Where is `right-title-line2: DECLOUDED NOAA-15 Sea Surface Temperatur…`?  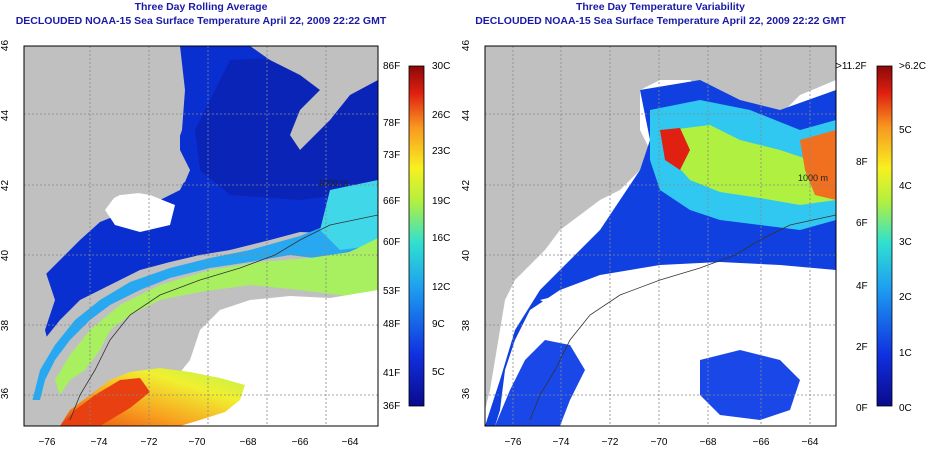
right-title-line2: DECLOUDED NOAA-15 Sea Surface Temperatur… is located at coordinates (660, 21).